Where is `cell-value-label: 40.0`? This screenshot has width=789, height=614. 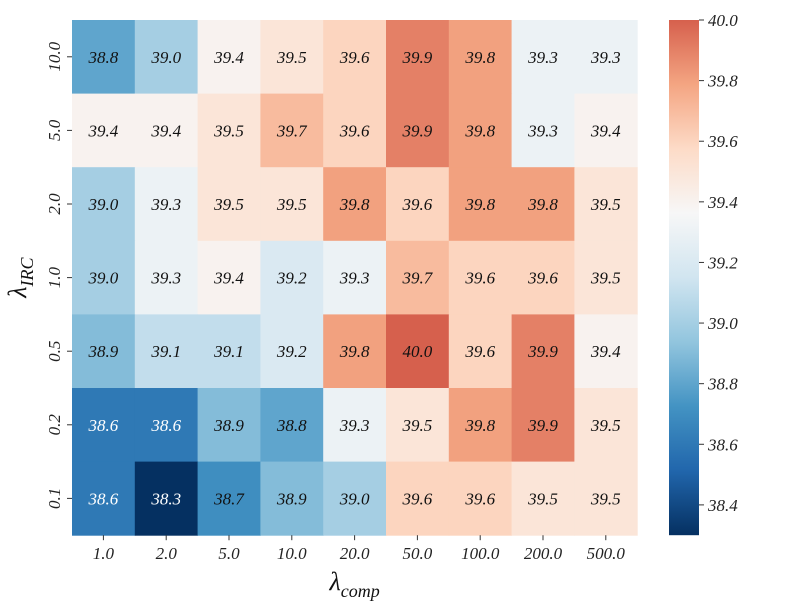 cell-value-label: 40.0 is located at coordinates (418, 351).